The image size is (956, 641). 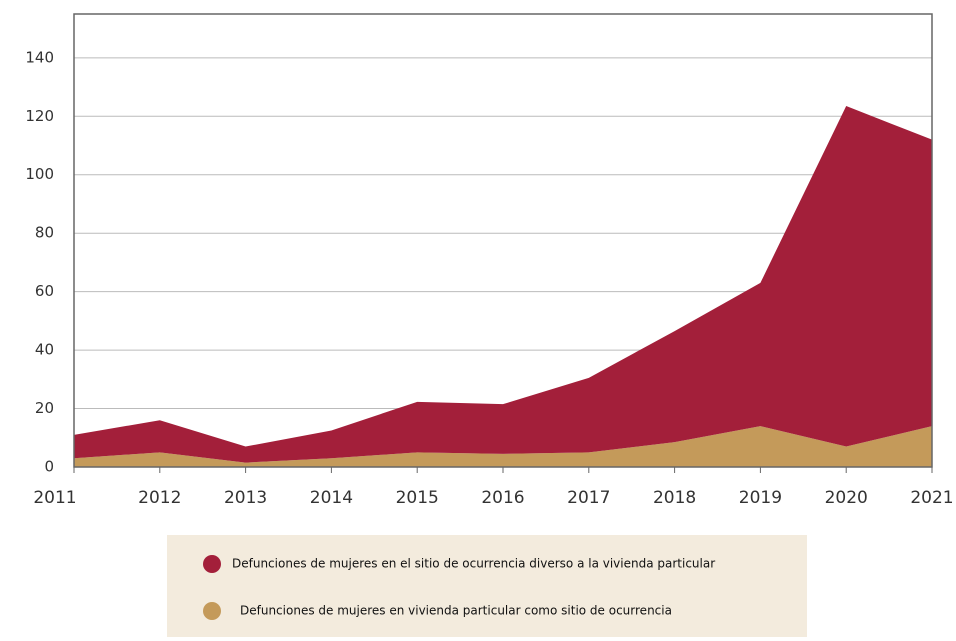 What do you see at coordinates (245, 498) in the screenshot?
I see `x-tick-label: 2013` at bounding box center [245, 498].